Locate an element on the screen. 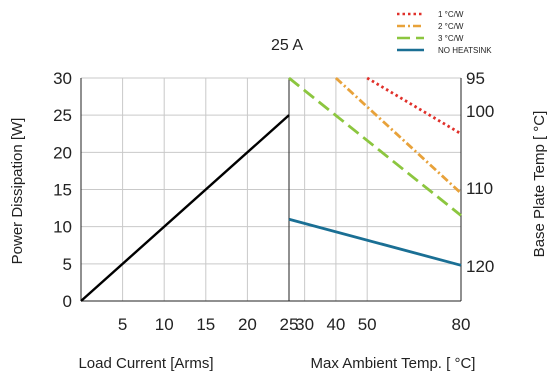  x-axis-title-right: Max Ambient Temp. [ °C] is located at coordinates (393, 363).